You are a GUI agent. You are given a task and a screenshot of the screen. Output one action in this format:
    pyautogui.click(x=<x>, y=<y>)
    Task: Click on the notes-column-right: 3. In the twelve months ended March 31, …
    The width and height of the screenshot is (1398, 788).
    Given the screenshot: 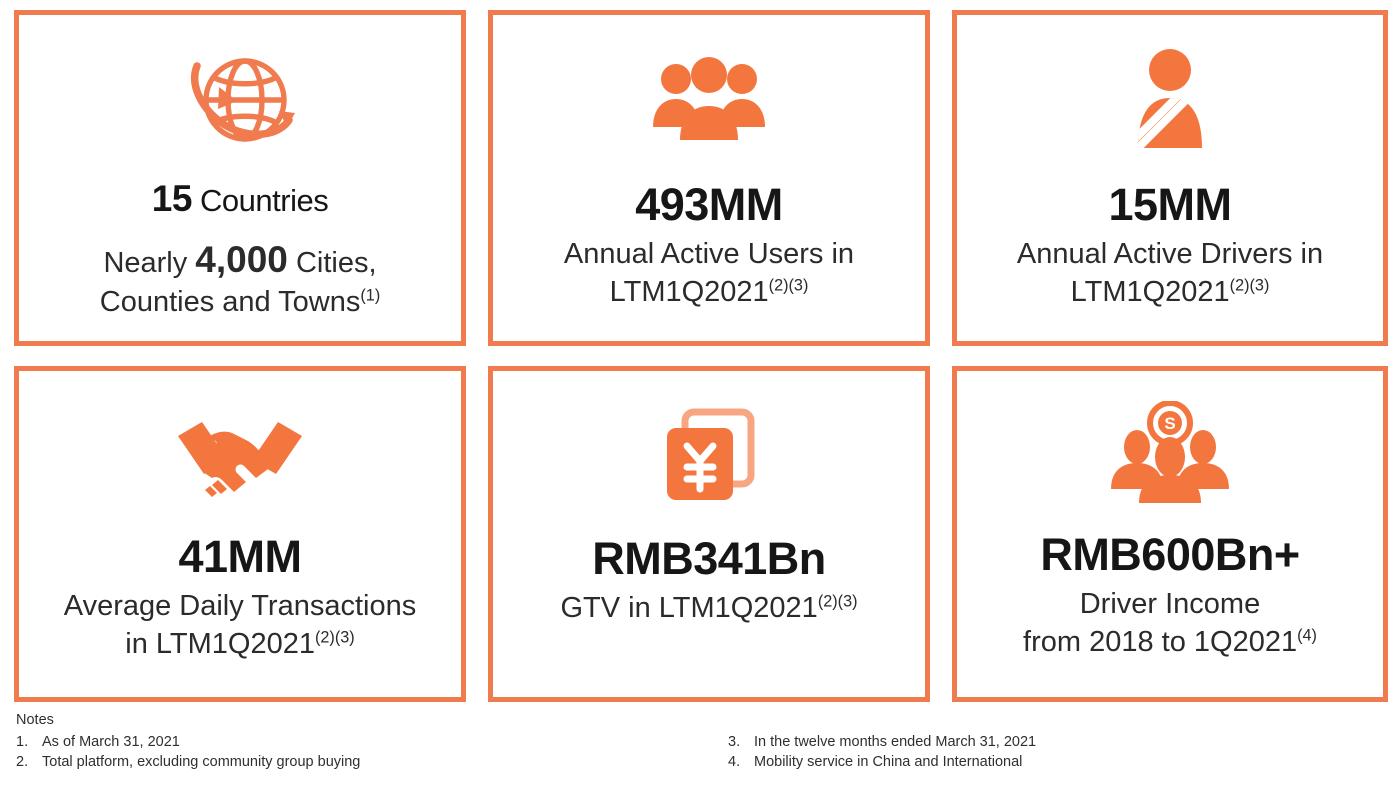 What is the action you would take?
    pyautogui.click(x=1057, y=752)
    